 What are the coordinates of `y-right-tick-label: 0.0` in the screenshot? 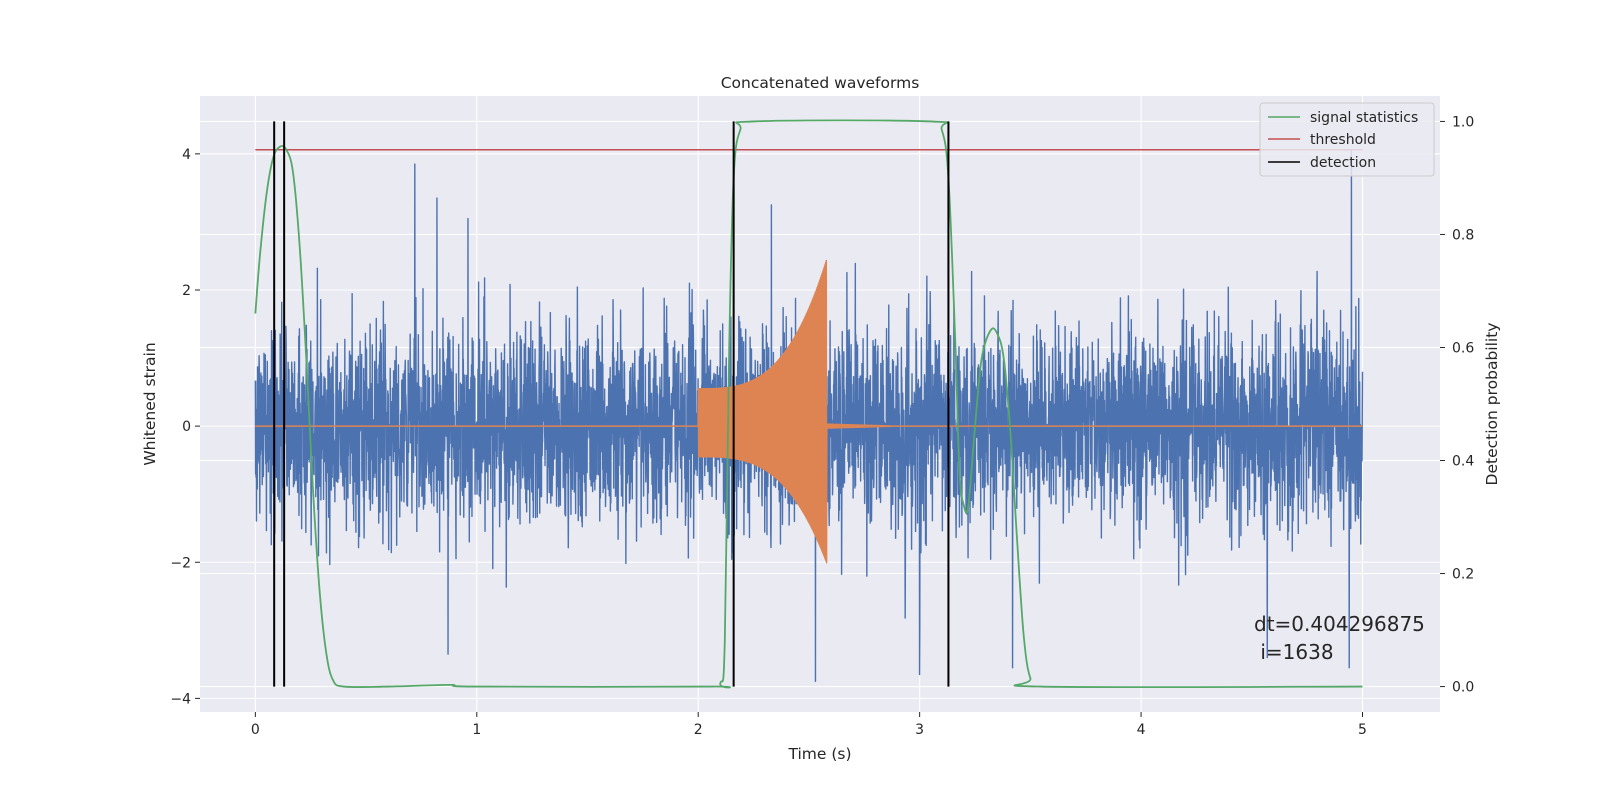 It's located at (1463, 688).